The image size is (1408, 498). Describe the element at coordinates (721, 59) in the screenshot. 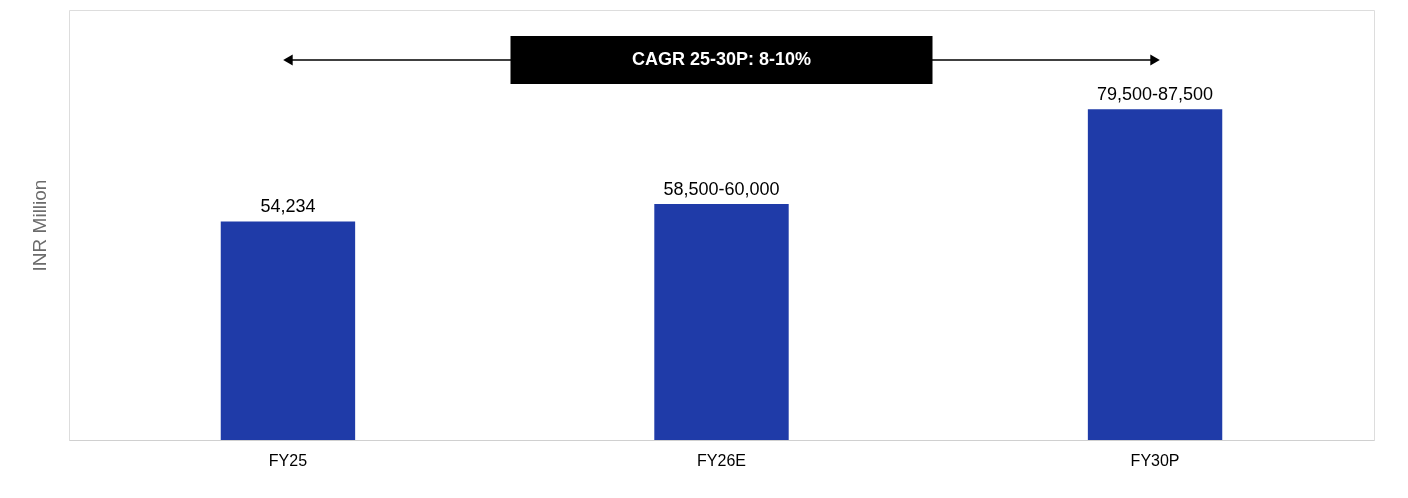

I see `text: CAGR 25-30P: 8-10%` at that location.